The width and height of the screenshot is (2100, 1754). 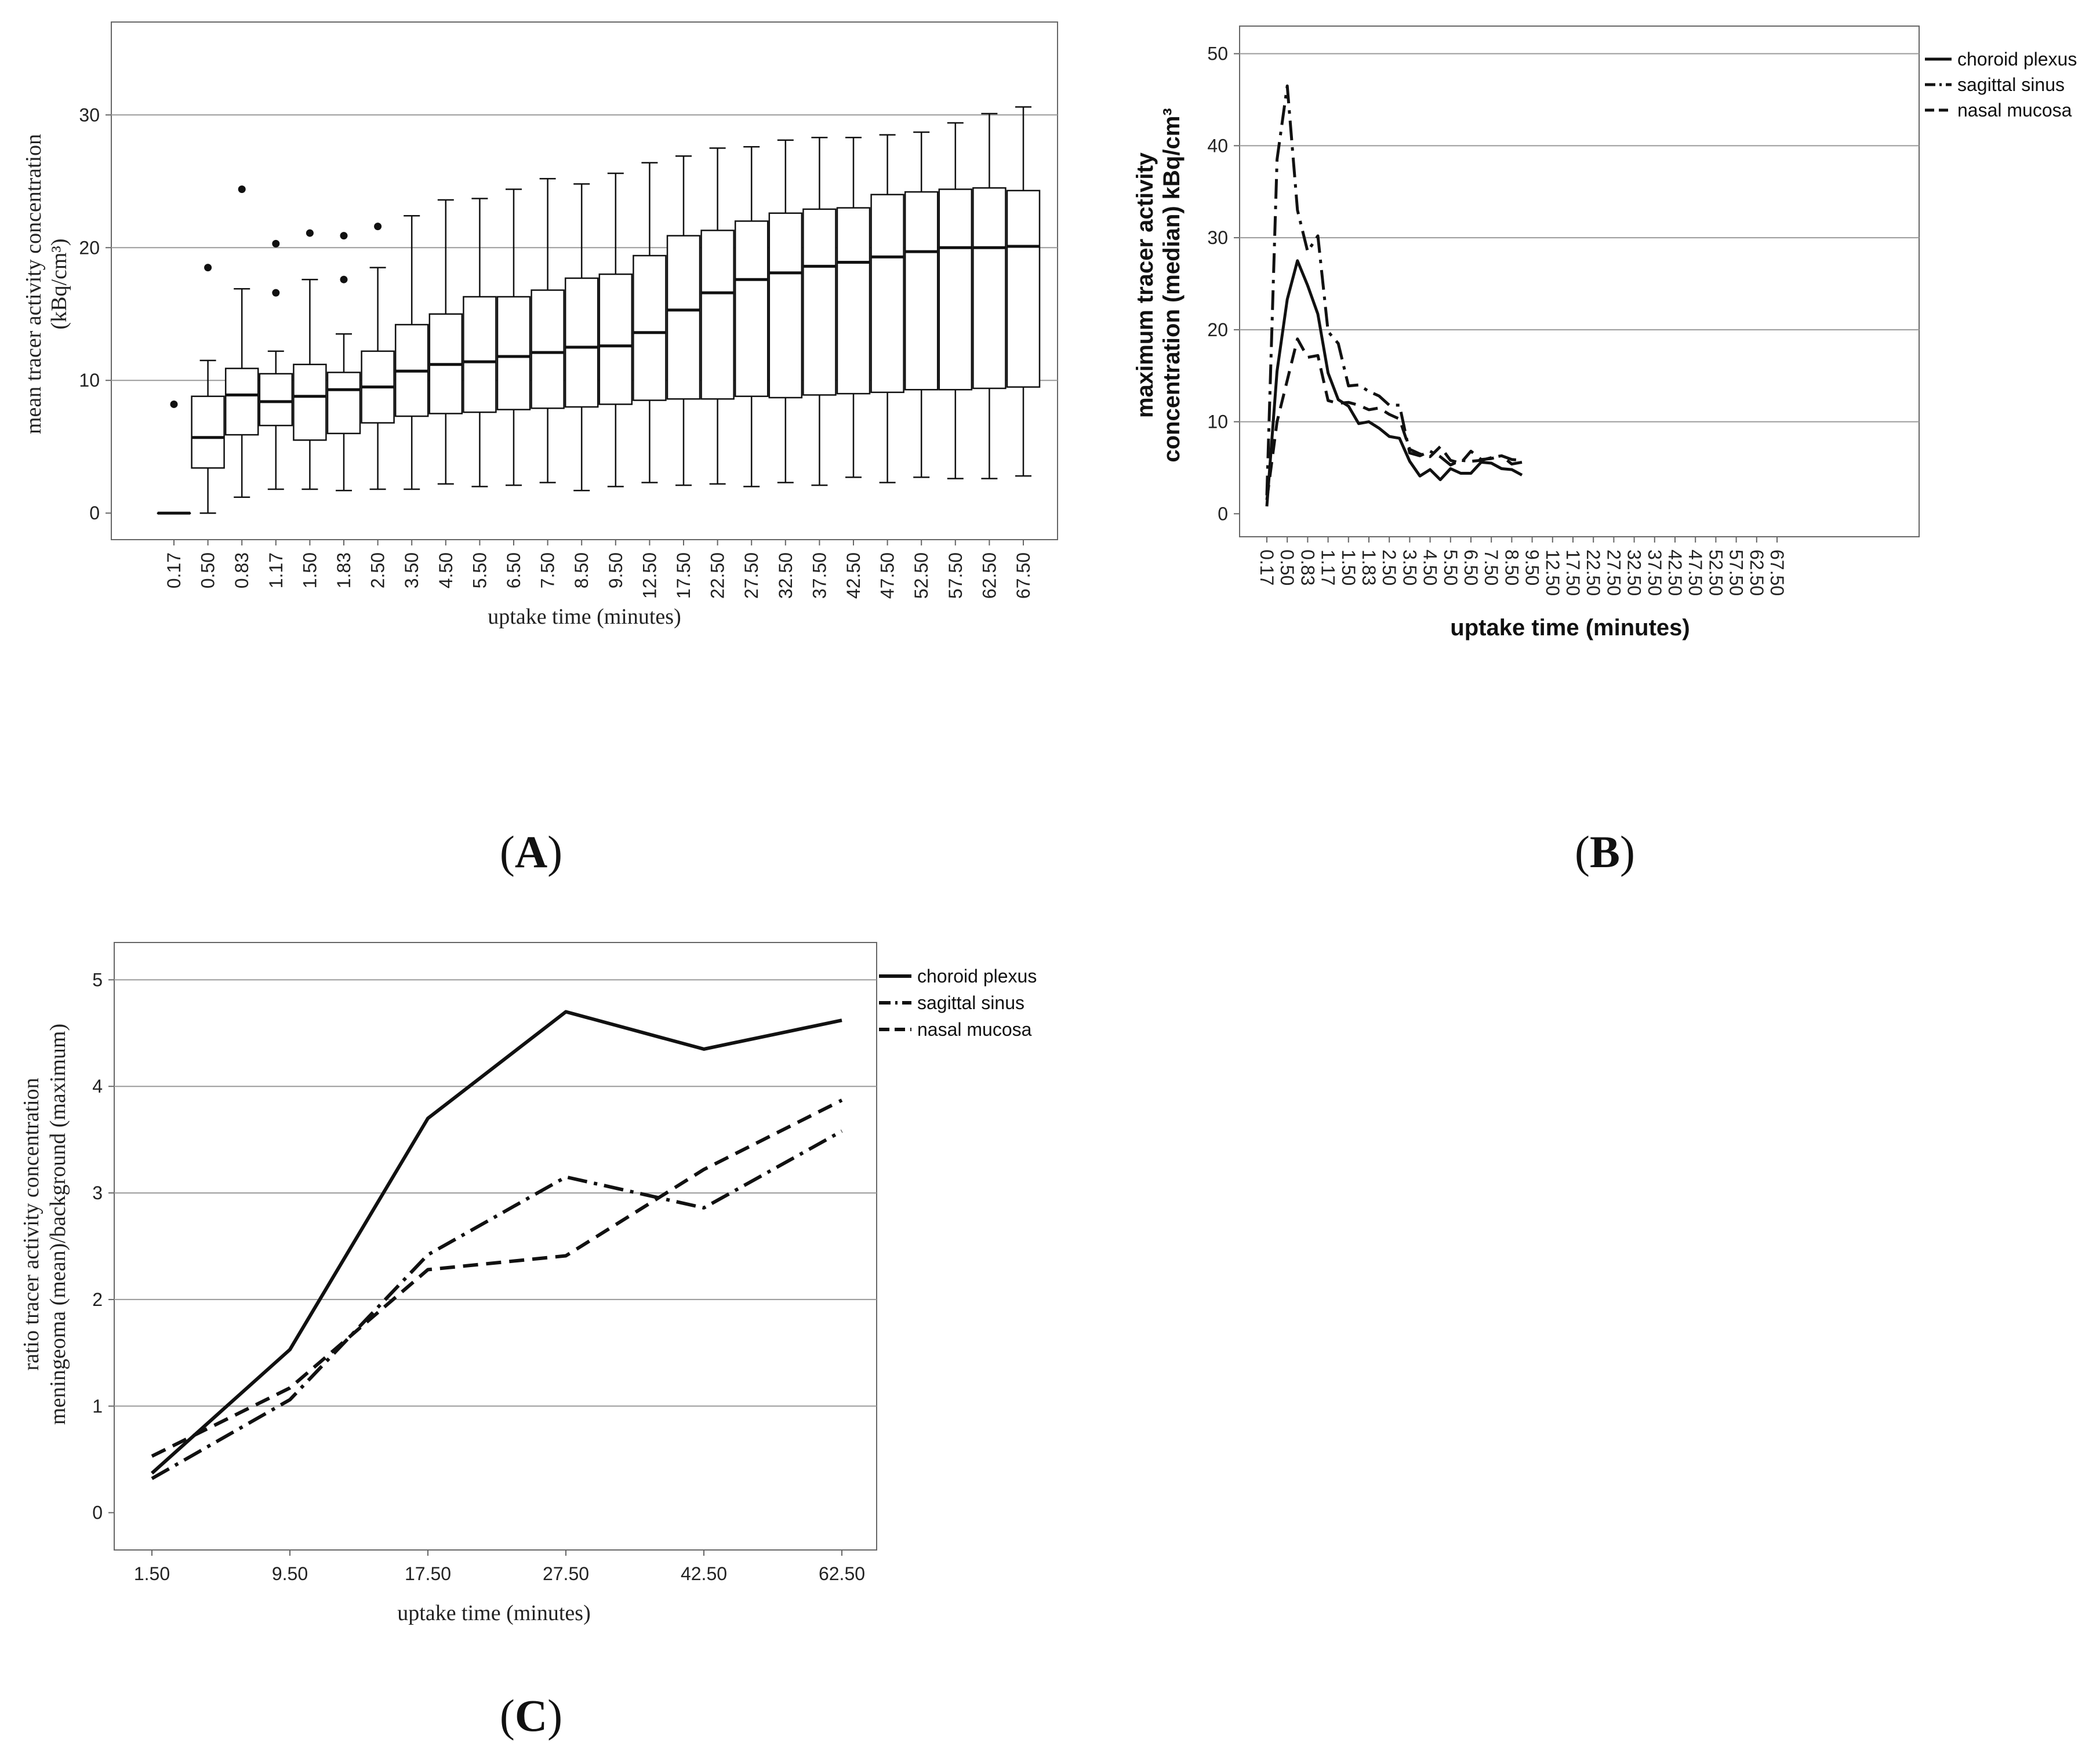 What do you see at coordinates (970, 1002) in the screenshot?
I see `panel-c-legend-label: sagittal sinus` at bounding box center [970, 1002].